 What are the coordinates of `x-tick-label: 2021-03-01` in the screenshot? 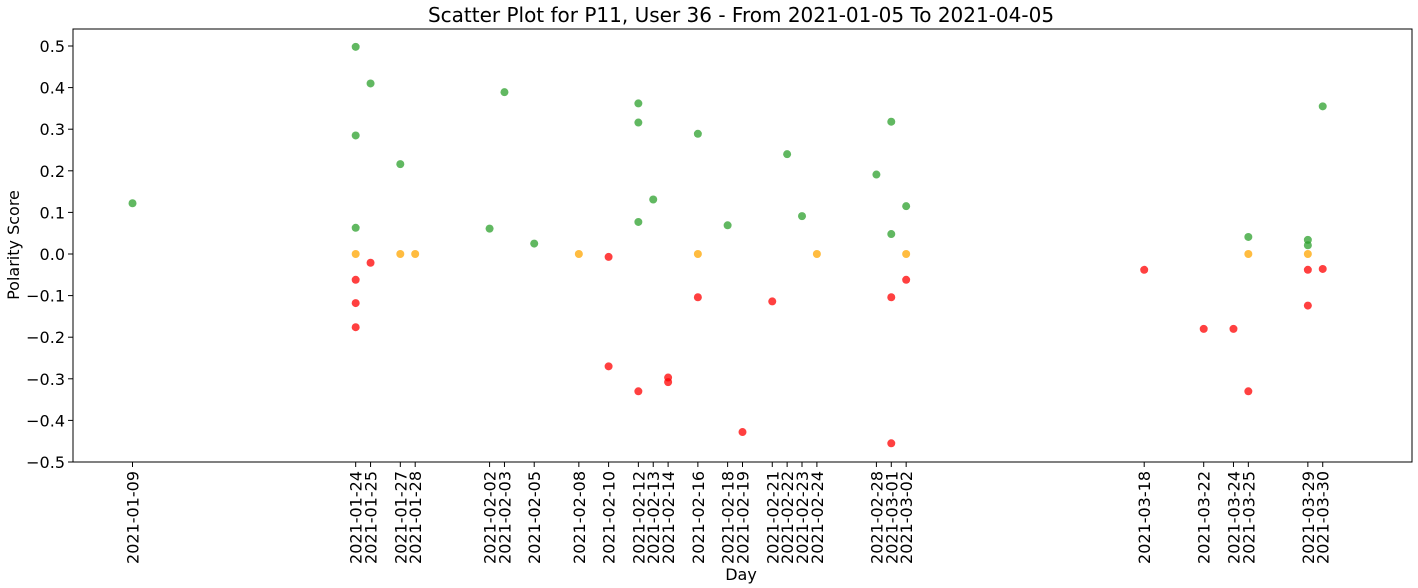 It's located at (891, 517).